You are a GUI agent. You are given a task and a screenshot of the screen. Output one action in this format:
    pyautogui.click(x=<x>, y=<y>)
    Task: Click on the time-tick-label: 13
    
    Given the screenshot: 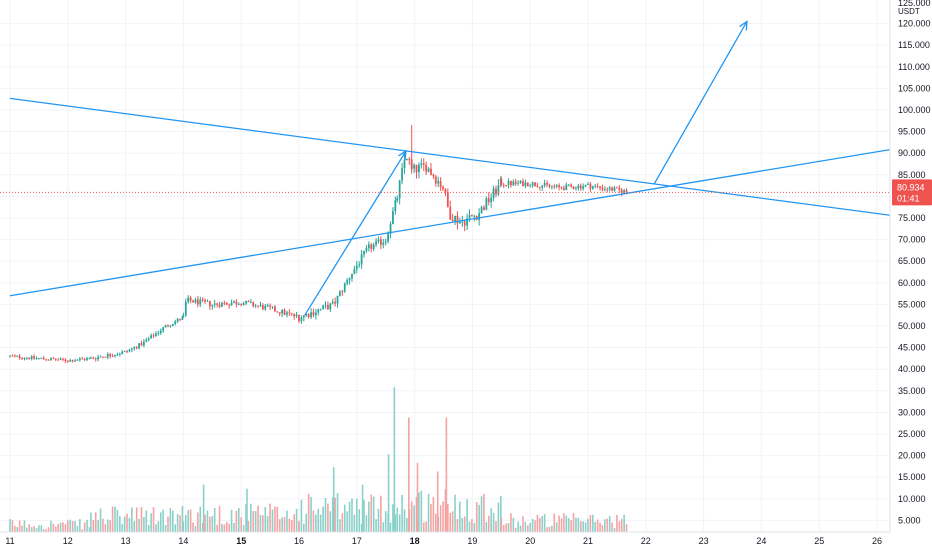 What is the action you would take?
    pyautogui.click(x=126, y=541)
    